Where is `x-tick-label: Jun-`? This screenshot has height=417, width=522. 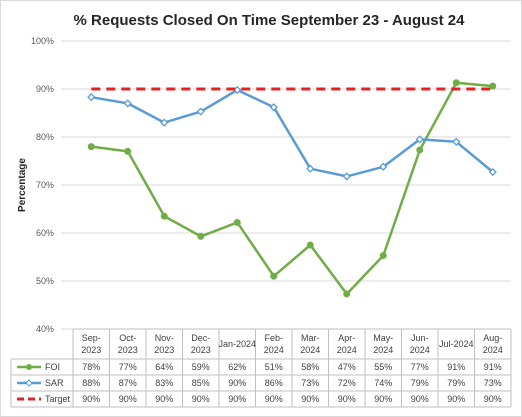
x-tick-label: Jun- is located at coordinates (420, 338).